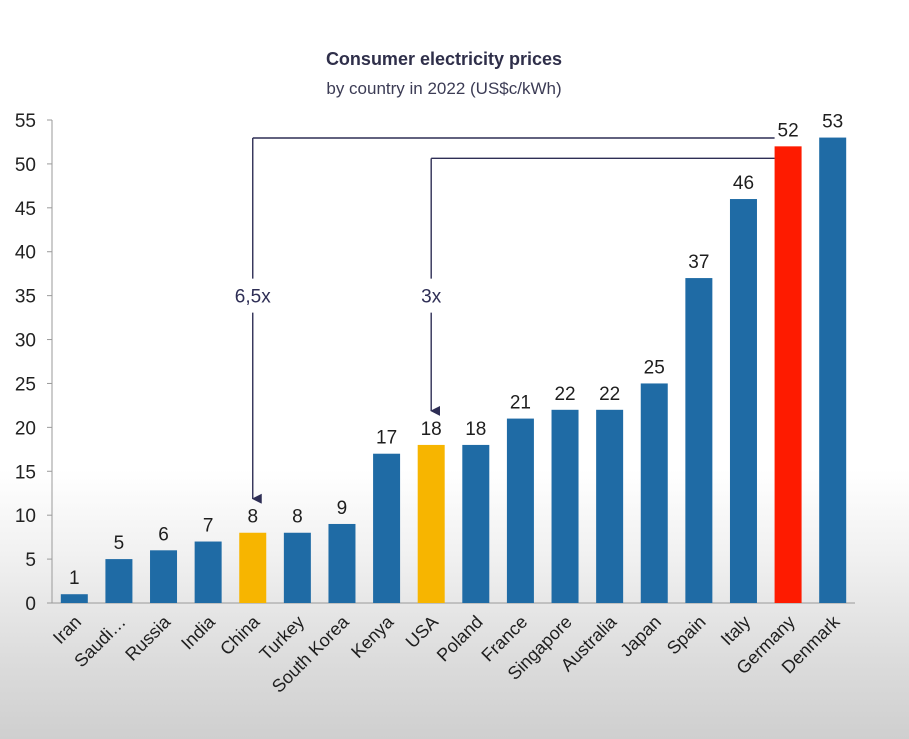 Image resolution: width=909 pixels, height=739 pixels. What do you see at coordinates (372, 636) in the screenshot?
I see `x-tick-label: Kenya` at bounding box center [372, 636].